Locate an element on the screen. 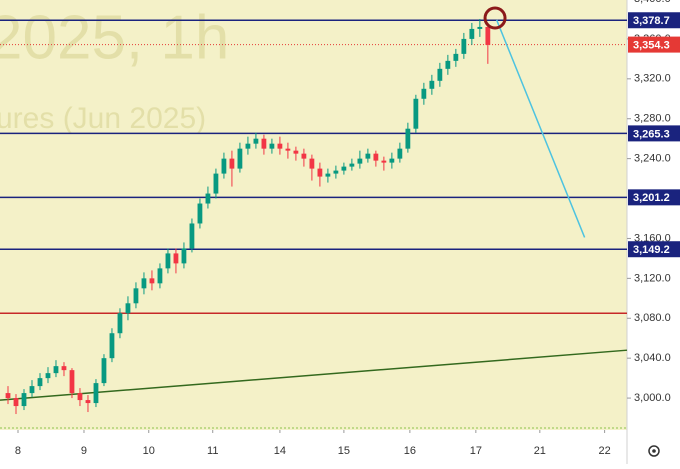 Image resolution: width=680 pixels, height=469 pixels. level-label: 3,378.7 is located at coordinates (651, 21).